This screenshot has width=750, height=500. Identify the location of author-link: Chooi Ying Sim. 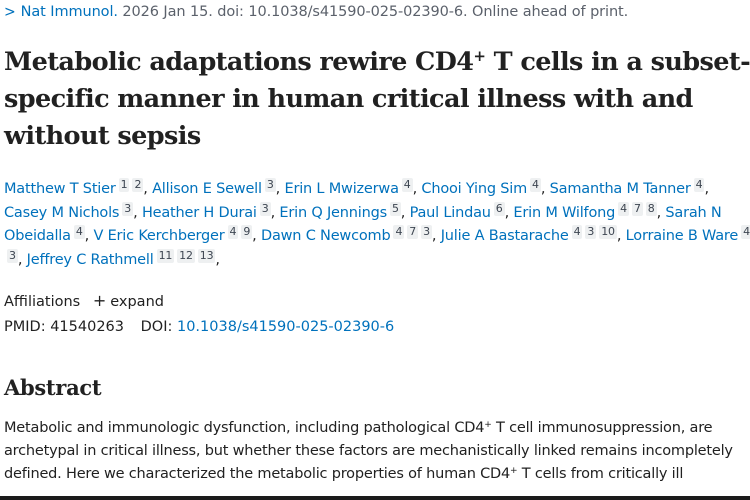
(474, 189).